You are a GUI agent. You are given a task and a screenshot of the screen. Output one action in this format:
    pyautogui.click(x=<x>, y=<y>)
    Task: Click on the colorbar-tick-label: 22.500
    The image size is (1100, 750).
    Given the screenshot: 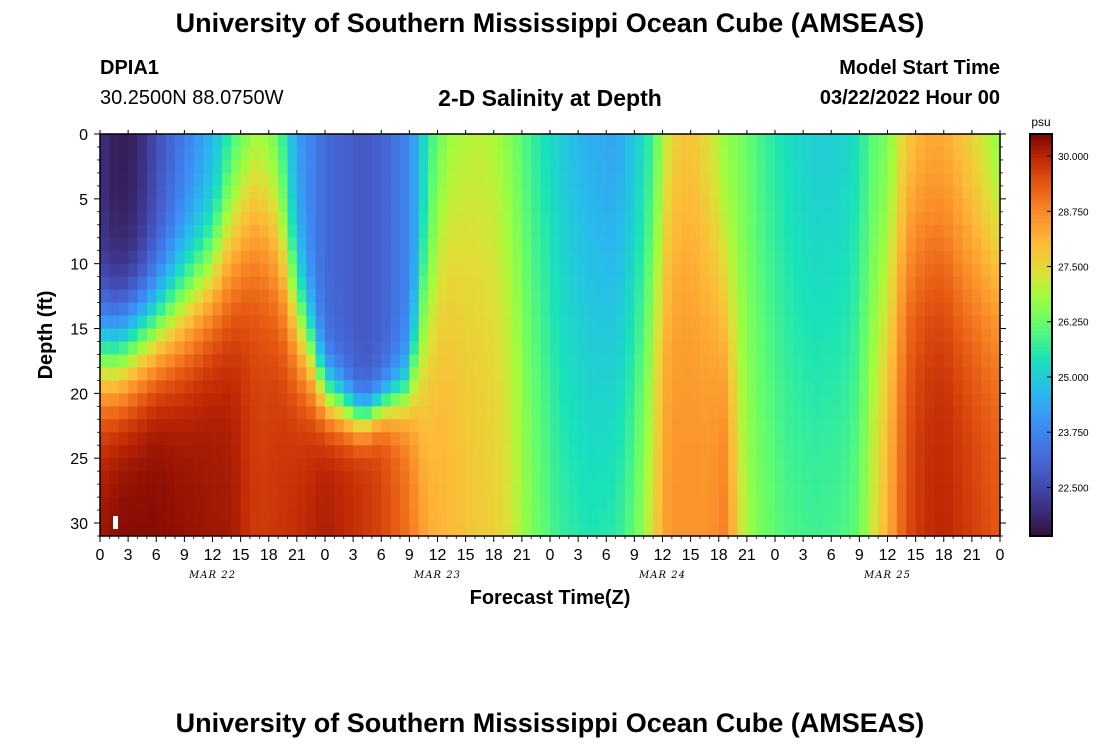 What is the action you would take?
    pyautogui.click(x=1073, y=488)
    